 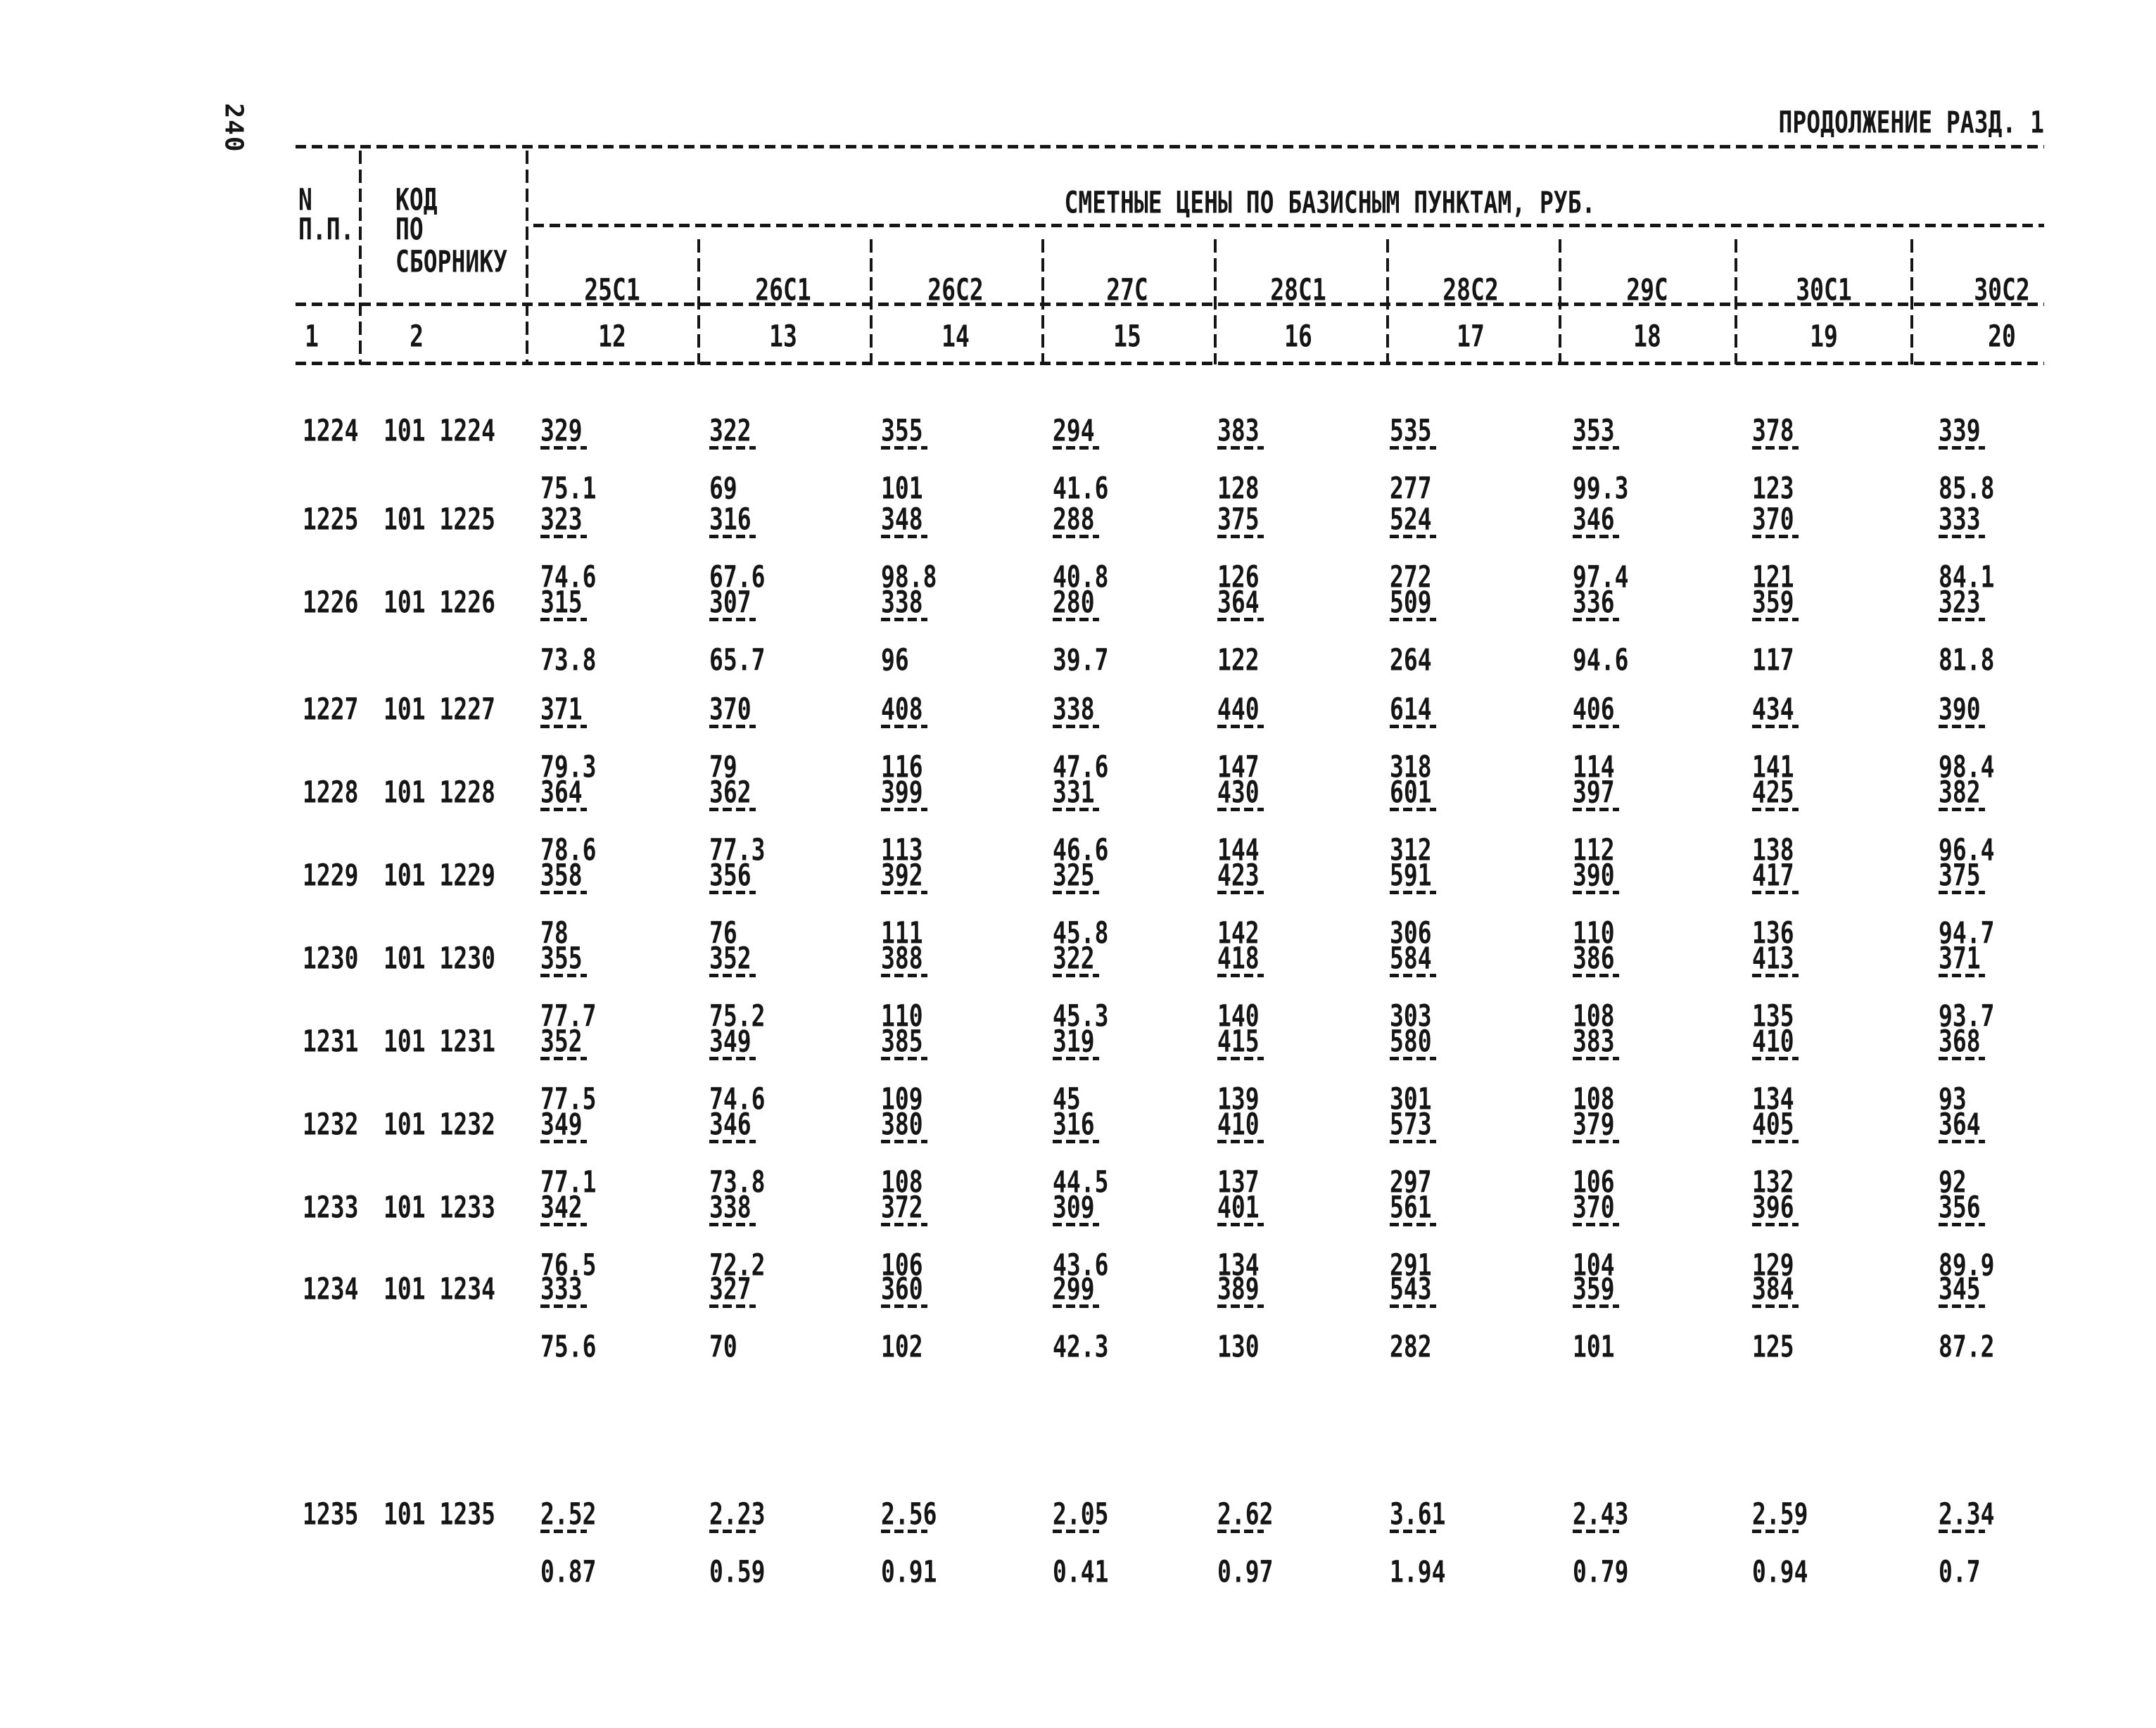 I want to click on cell-value-top: 423, so click(x=1238, y=875).